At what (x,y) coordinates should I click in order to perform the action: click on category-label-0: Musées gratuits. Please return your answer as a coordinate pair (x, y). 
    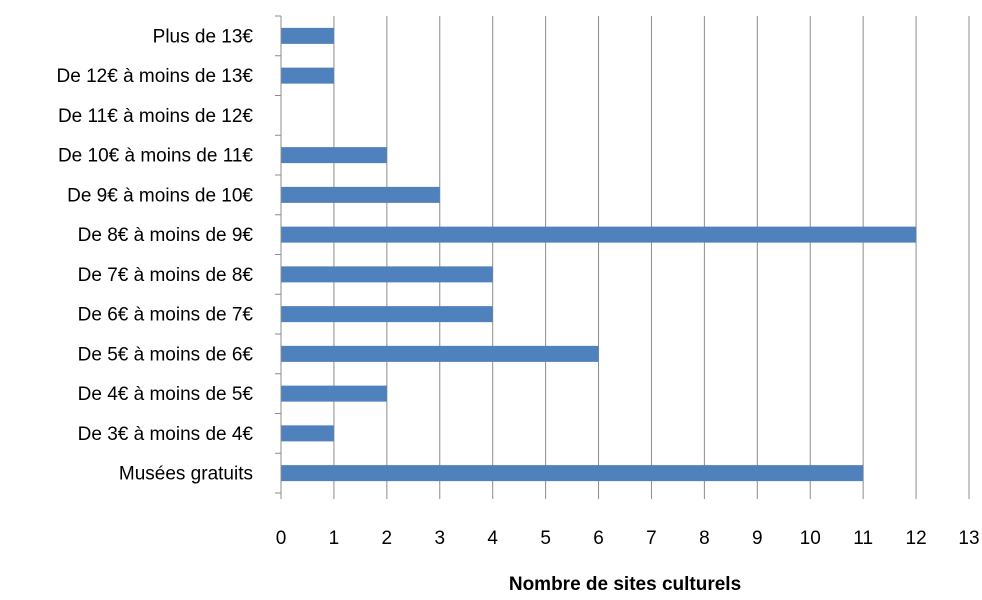
    Looking at the image, I should click on (186, 474).